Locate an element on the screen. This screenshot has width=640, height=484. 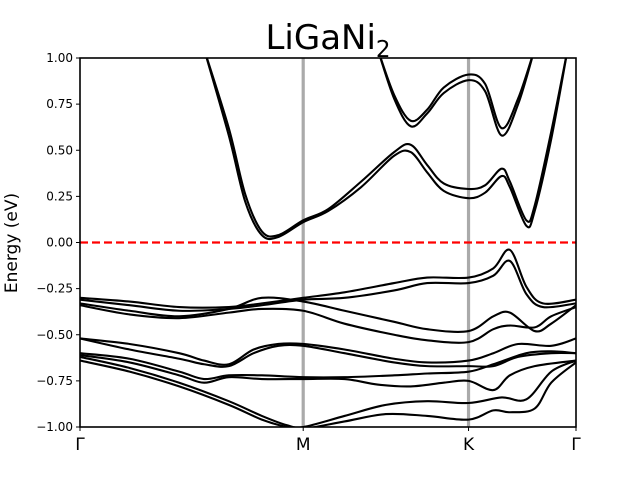
y-tick-label: −0.75 is located at coordinates (54, 381).